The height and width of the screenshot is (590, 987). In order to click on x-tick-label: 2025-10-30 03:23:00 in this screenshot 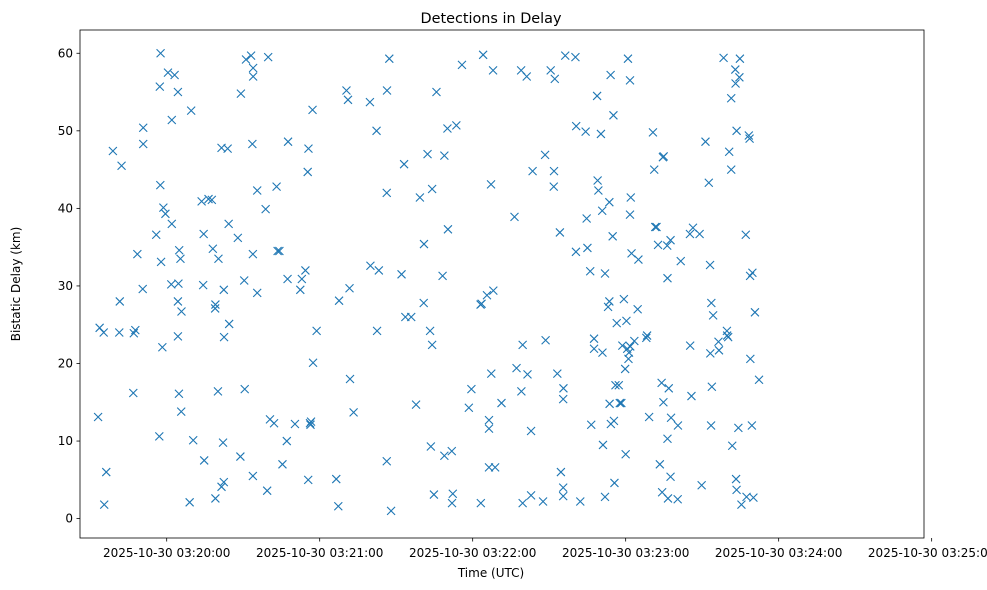, I will do `click(625, 553)`.